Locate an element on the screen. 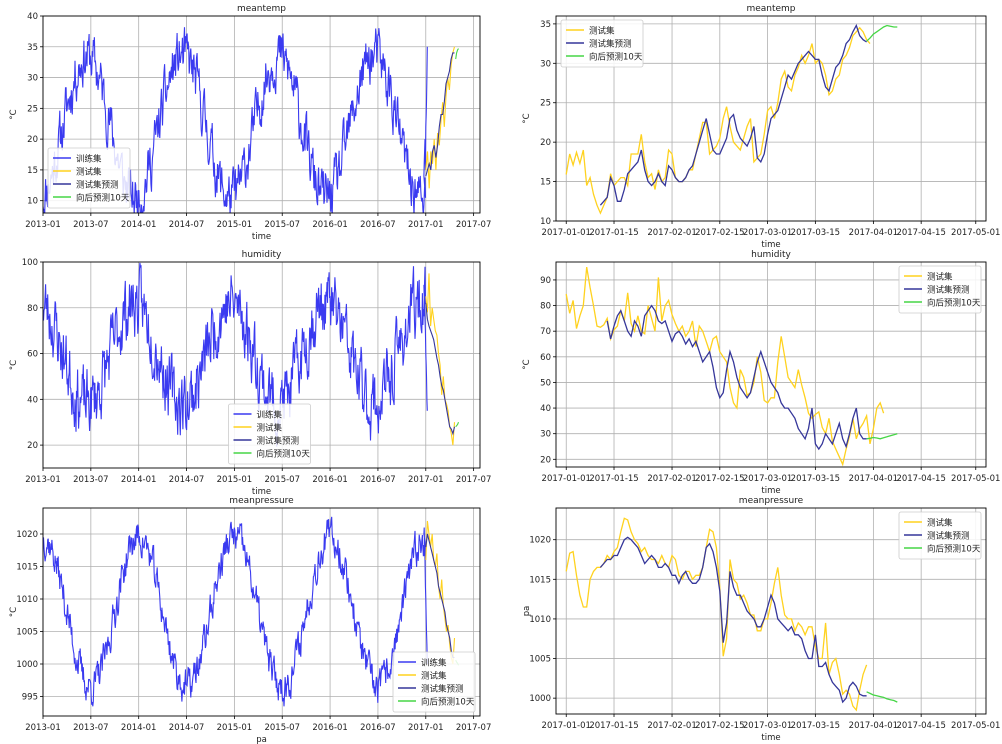 Image resolution: width=1002 pixels, height=744 pixels. x-tick-label: 2017-07 is located at coordinates (474, 480).